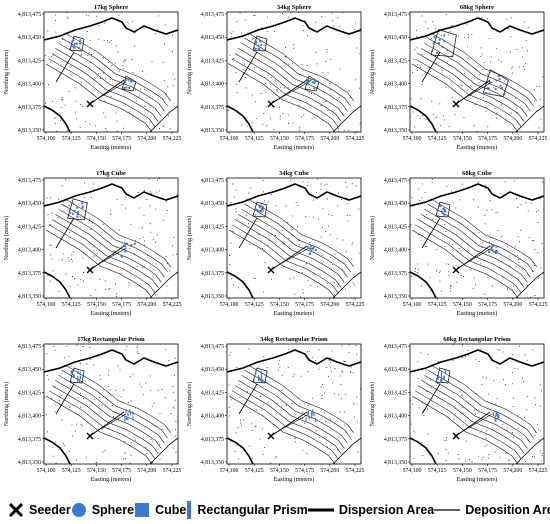 The width and height of the screenshot is (550, 524). I want to click on panel-title: 34kg Rectangular Prism, so click(294, 339).